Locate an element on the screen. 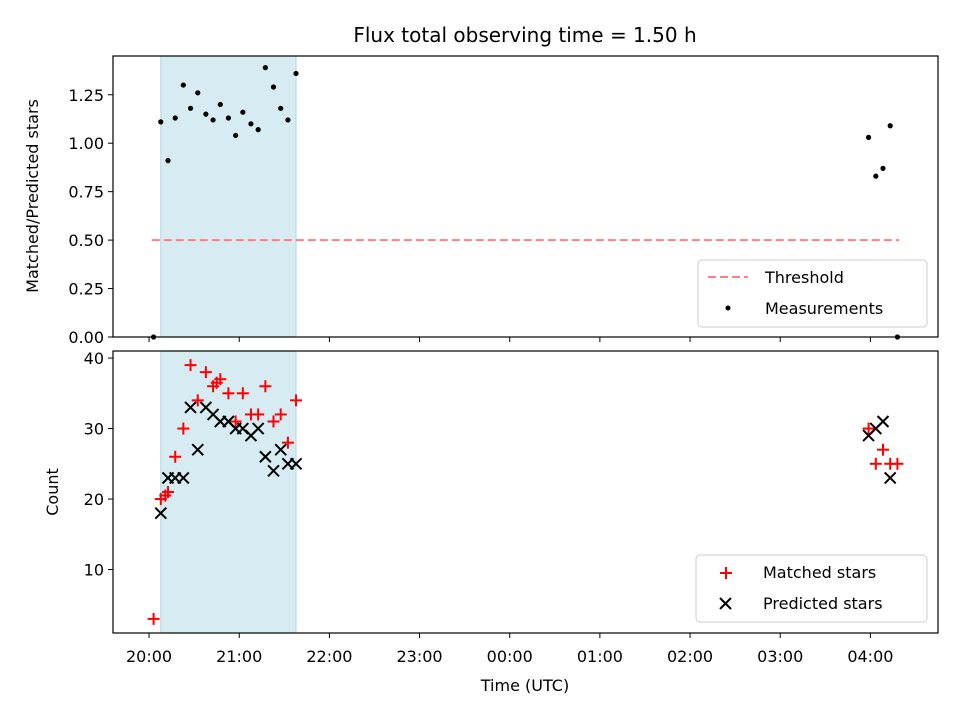  top-observing-window is located at coordinates (228, 196).